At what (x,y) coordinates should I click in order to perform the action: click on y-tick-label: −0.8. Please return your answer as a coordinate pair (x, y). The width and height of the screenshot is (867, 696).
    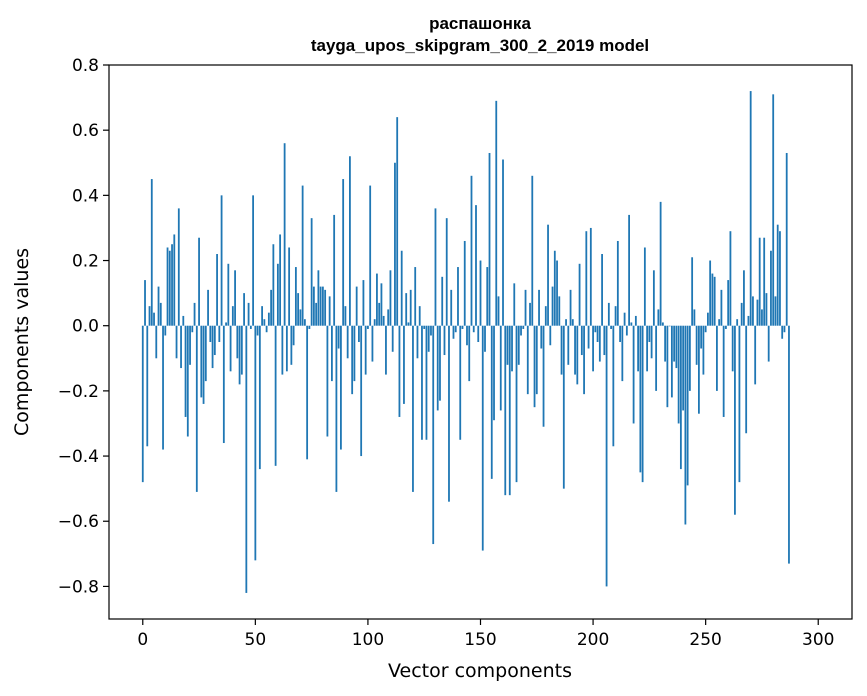
    Looking at the image, I should click on (78, 587).